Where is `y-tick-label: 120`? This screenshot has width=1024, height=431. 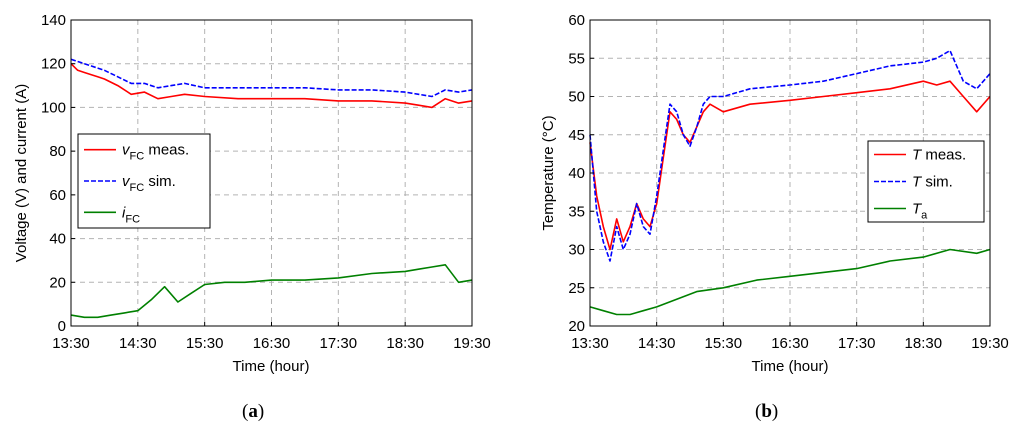
y-tick-label: 120 is located at coordinates (53, 64).